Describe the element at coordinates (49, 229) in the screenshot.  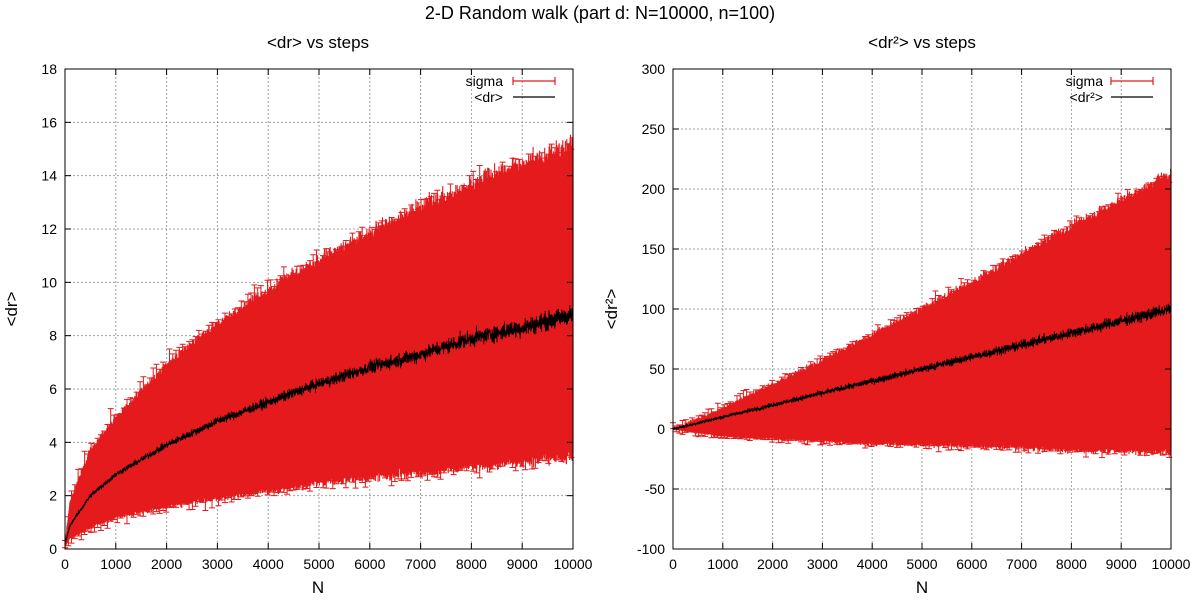
I see `y-tick-label: 12` at that location.